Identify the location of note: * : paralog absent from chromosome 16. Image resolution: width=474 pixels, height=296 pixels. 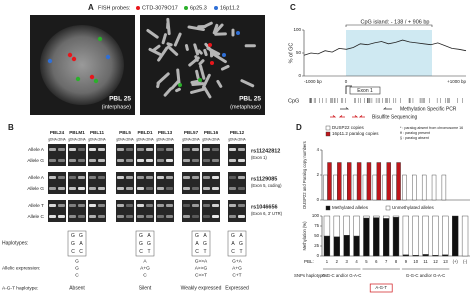
(431, 128).